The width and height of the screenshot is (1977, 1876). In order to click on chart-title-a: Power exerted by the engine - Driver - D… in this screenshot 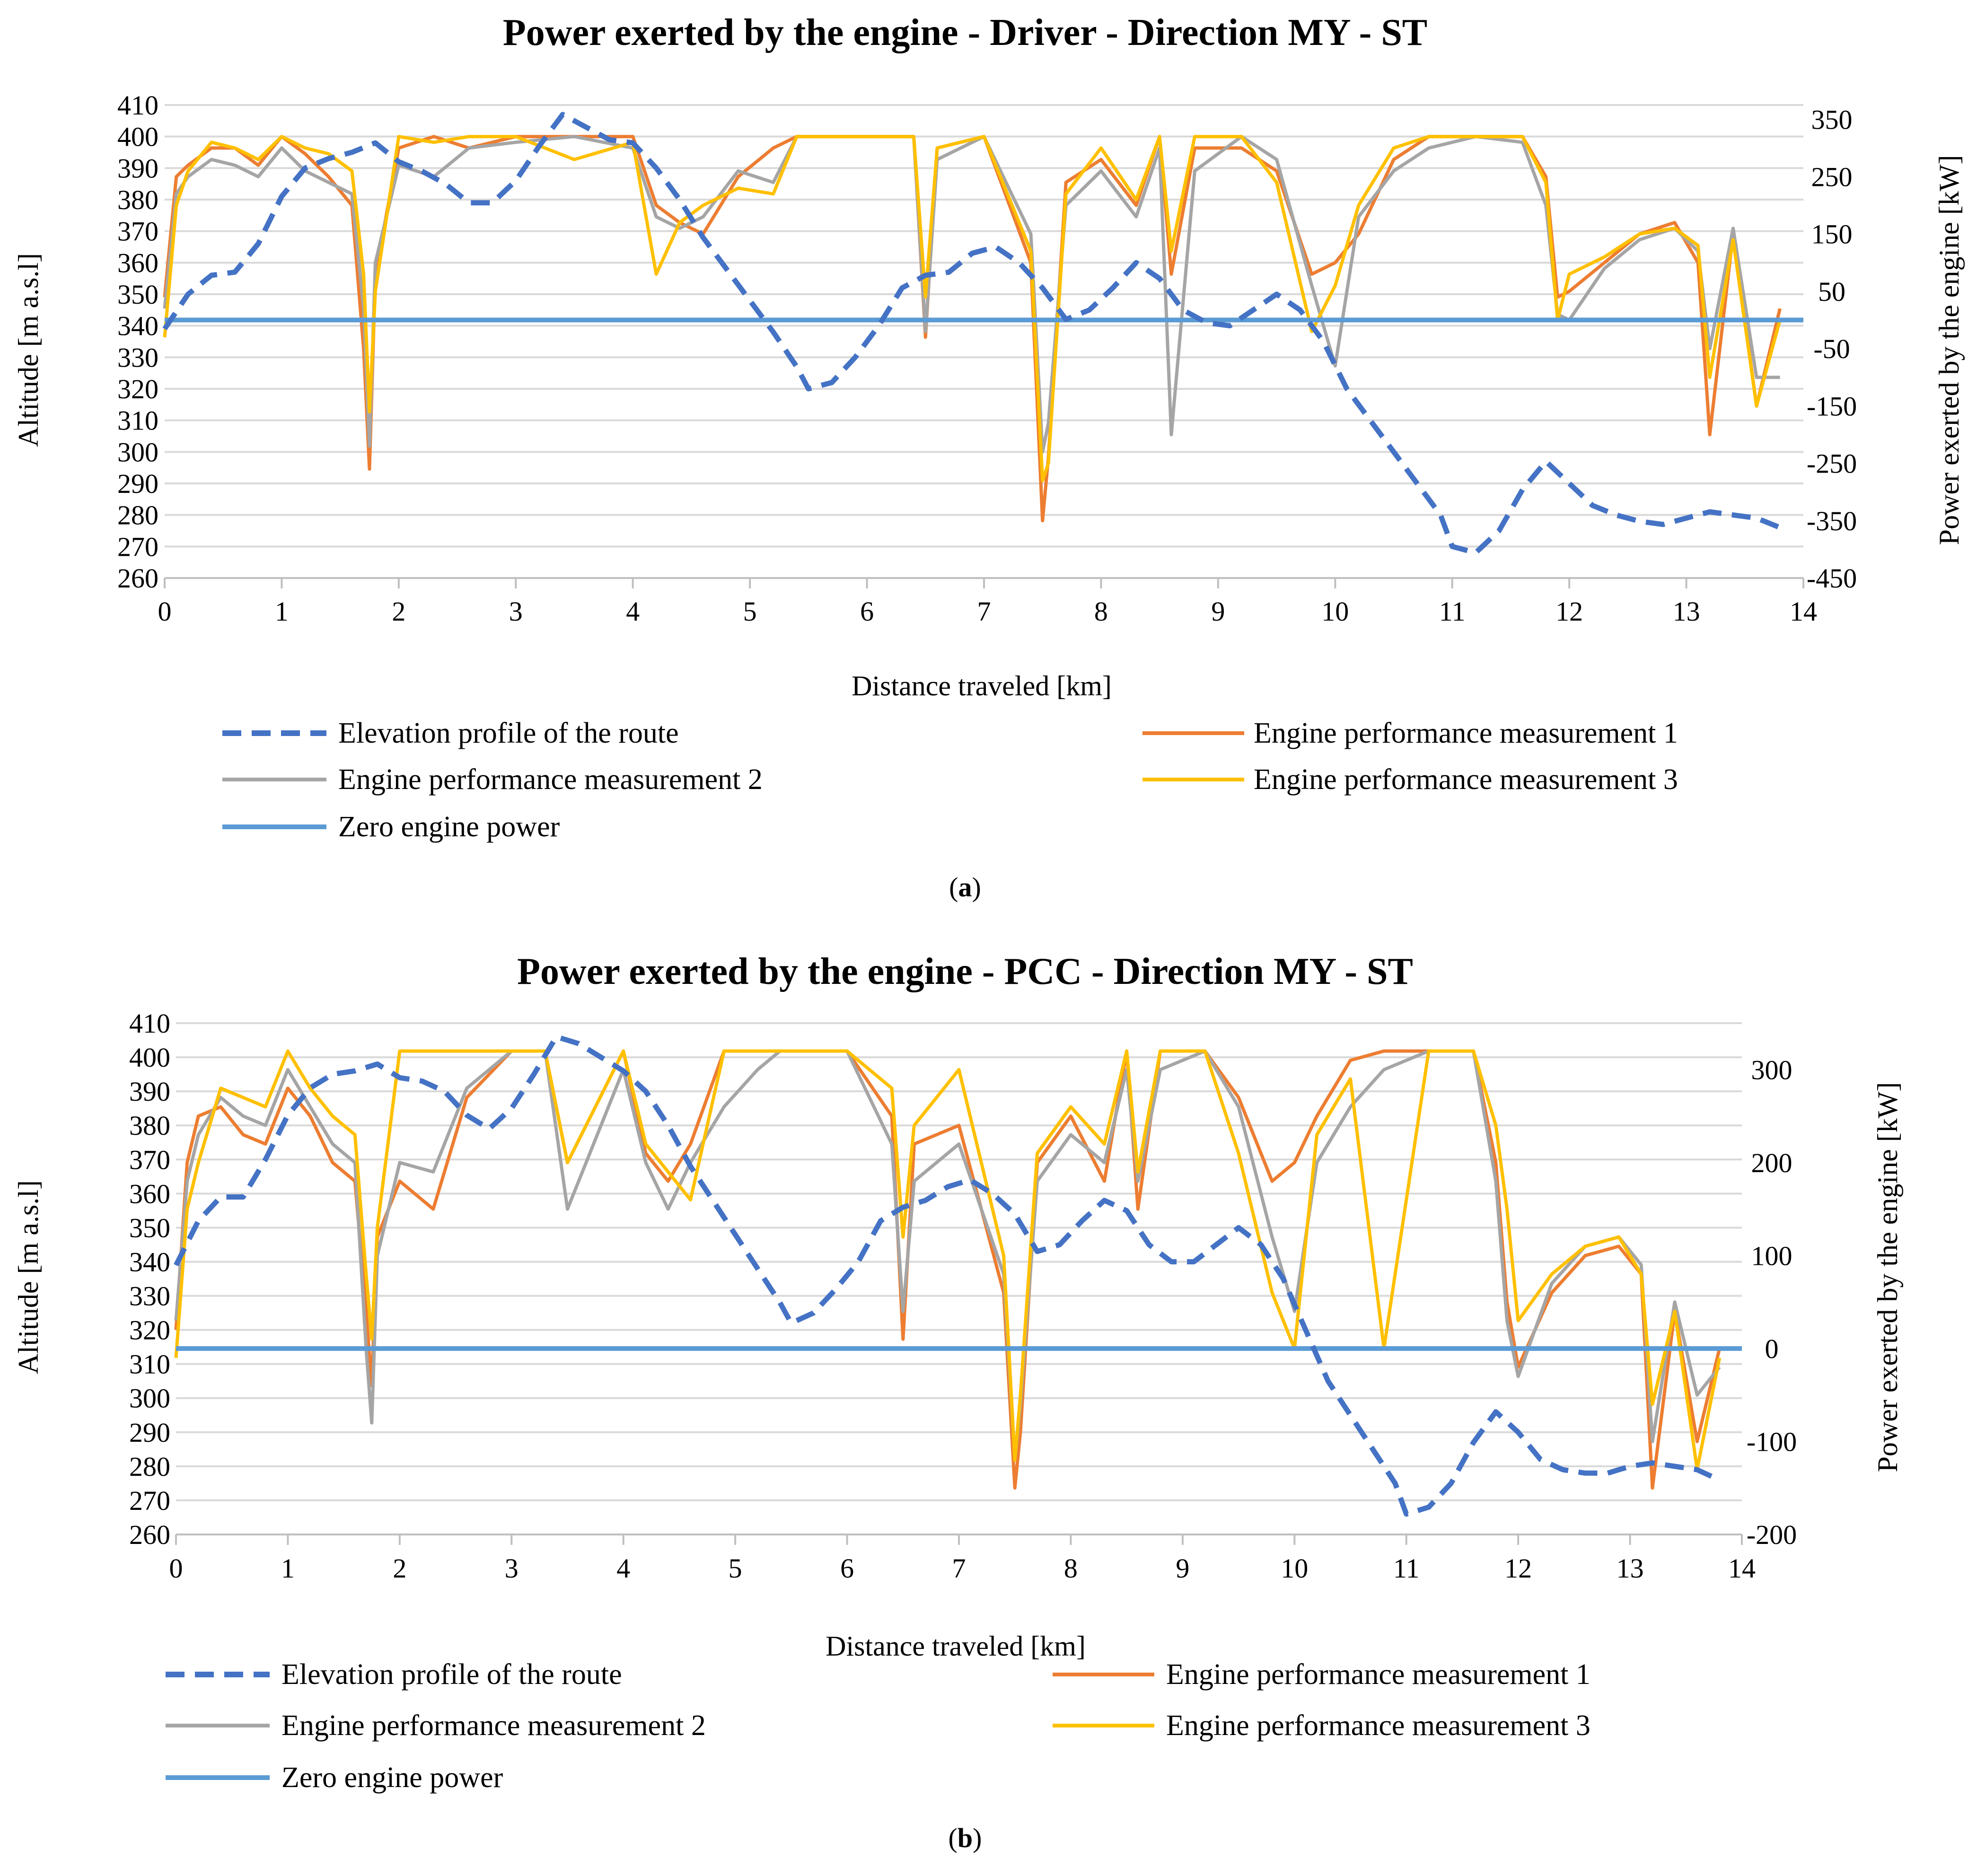, I will do `click(965, 32)`.